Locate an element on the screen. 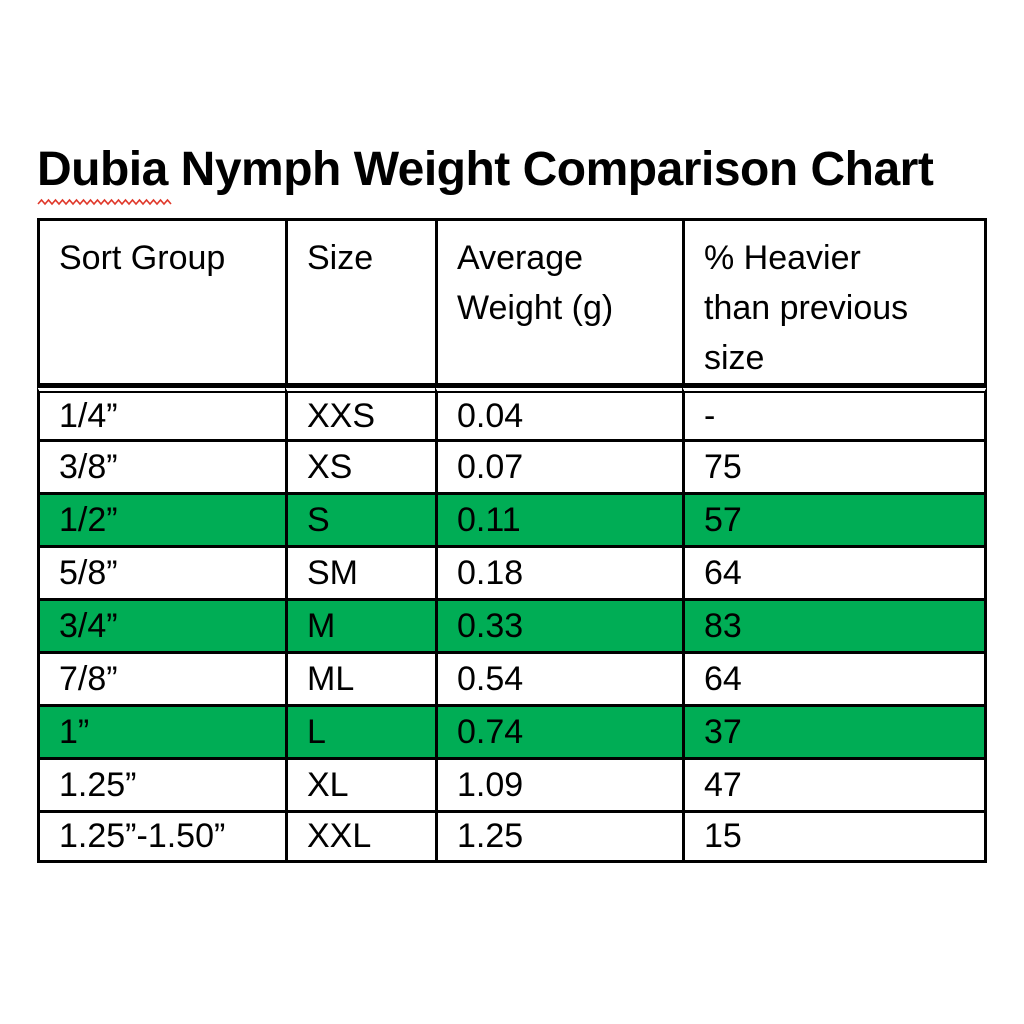 The height and width of the screenshot is (1024, 1024). column-header-sort-group: Sort Group is located at coordinates (161, 302).